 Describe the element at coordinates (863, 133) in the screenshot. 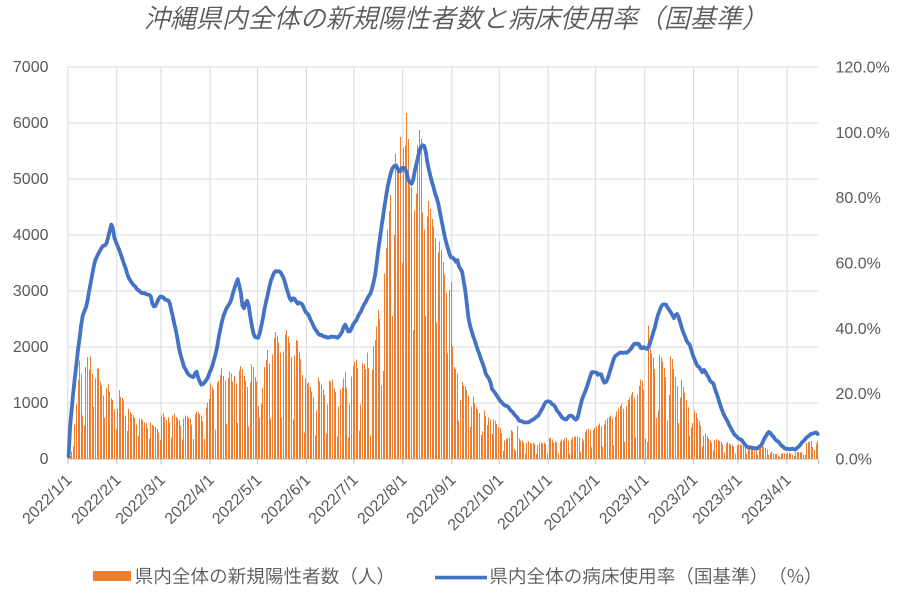

I see `svg-text: 100.0%` at that location.